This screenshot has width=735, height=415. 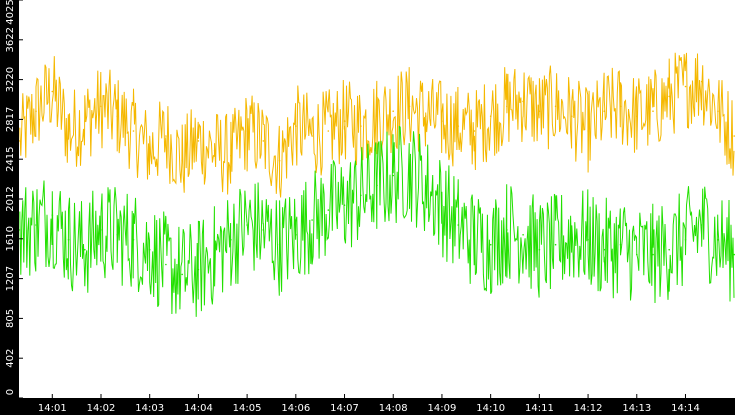 What do you see at coordinates (10, 158) in the screenshot?
I see `y-tick-label: 2415` at bounding box center [10, 158].